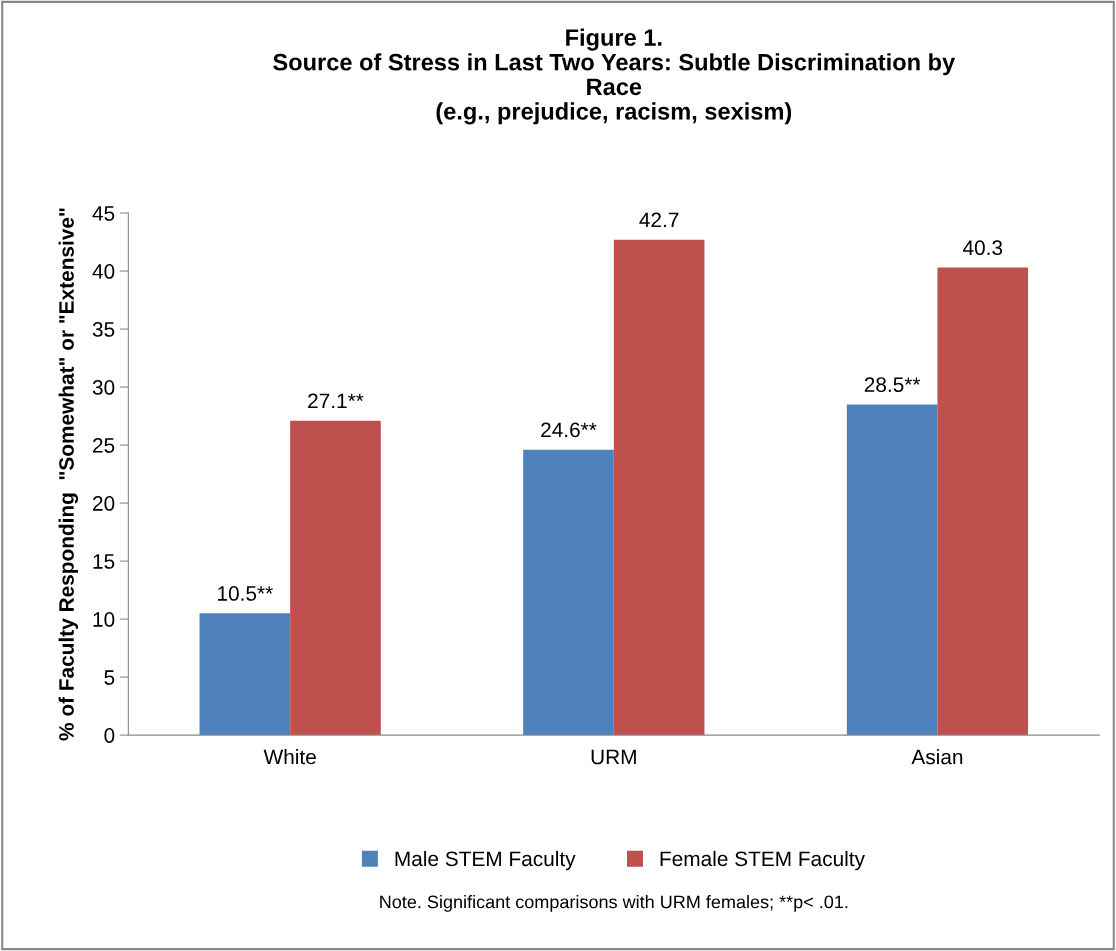 The image size is (1116, 951). I want to click on data-label: 24.6**, so click(569, 430).